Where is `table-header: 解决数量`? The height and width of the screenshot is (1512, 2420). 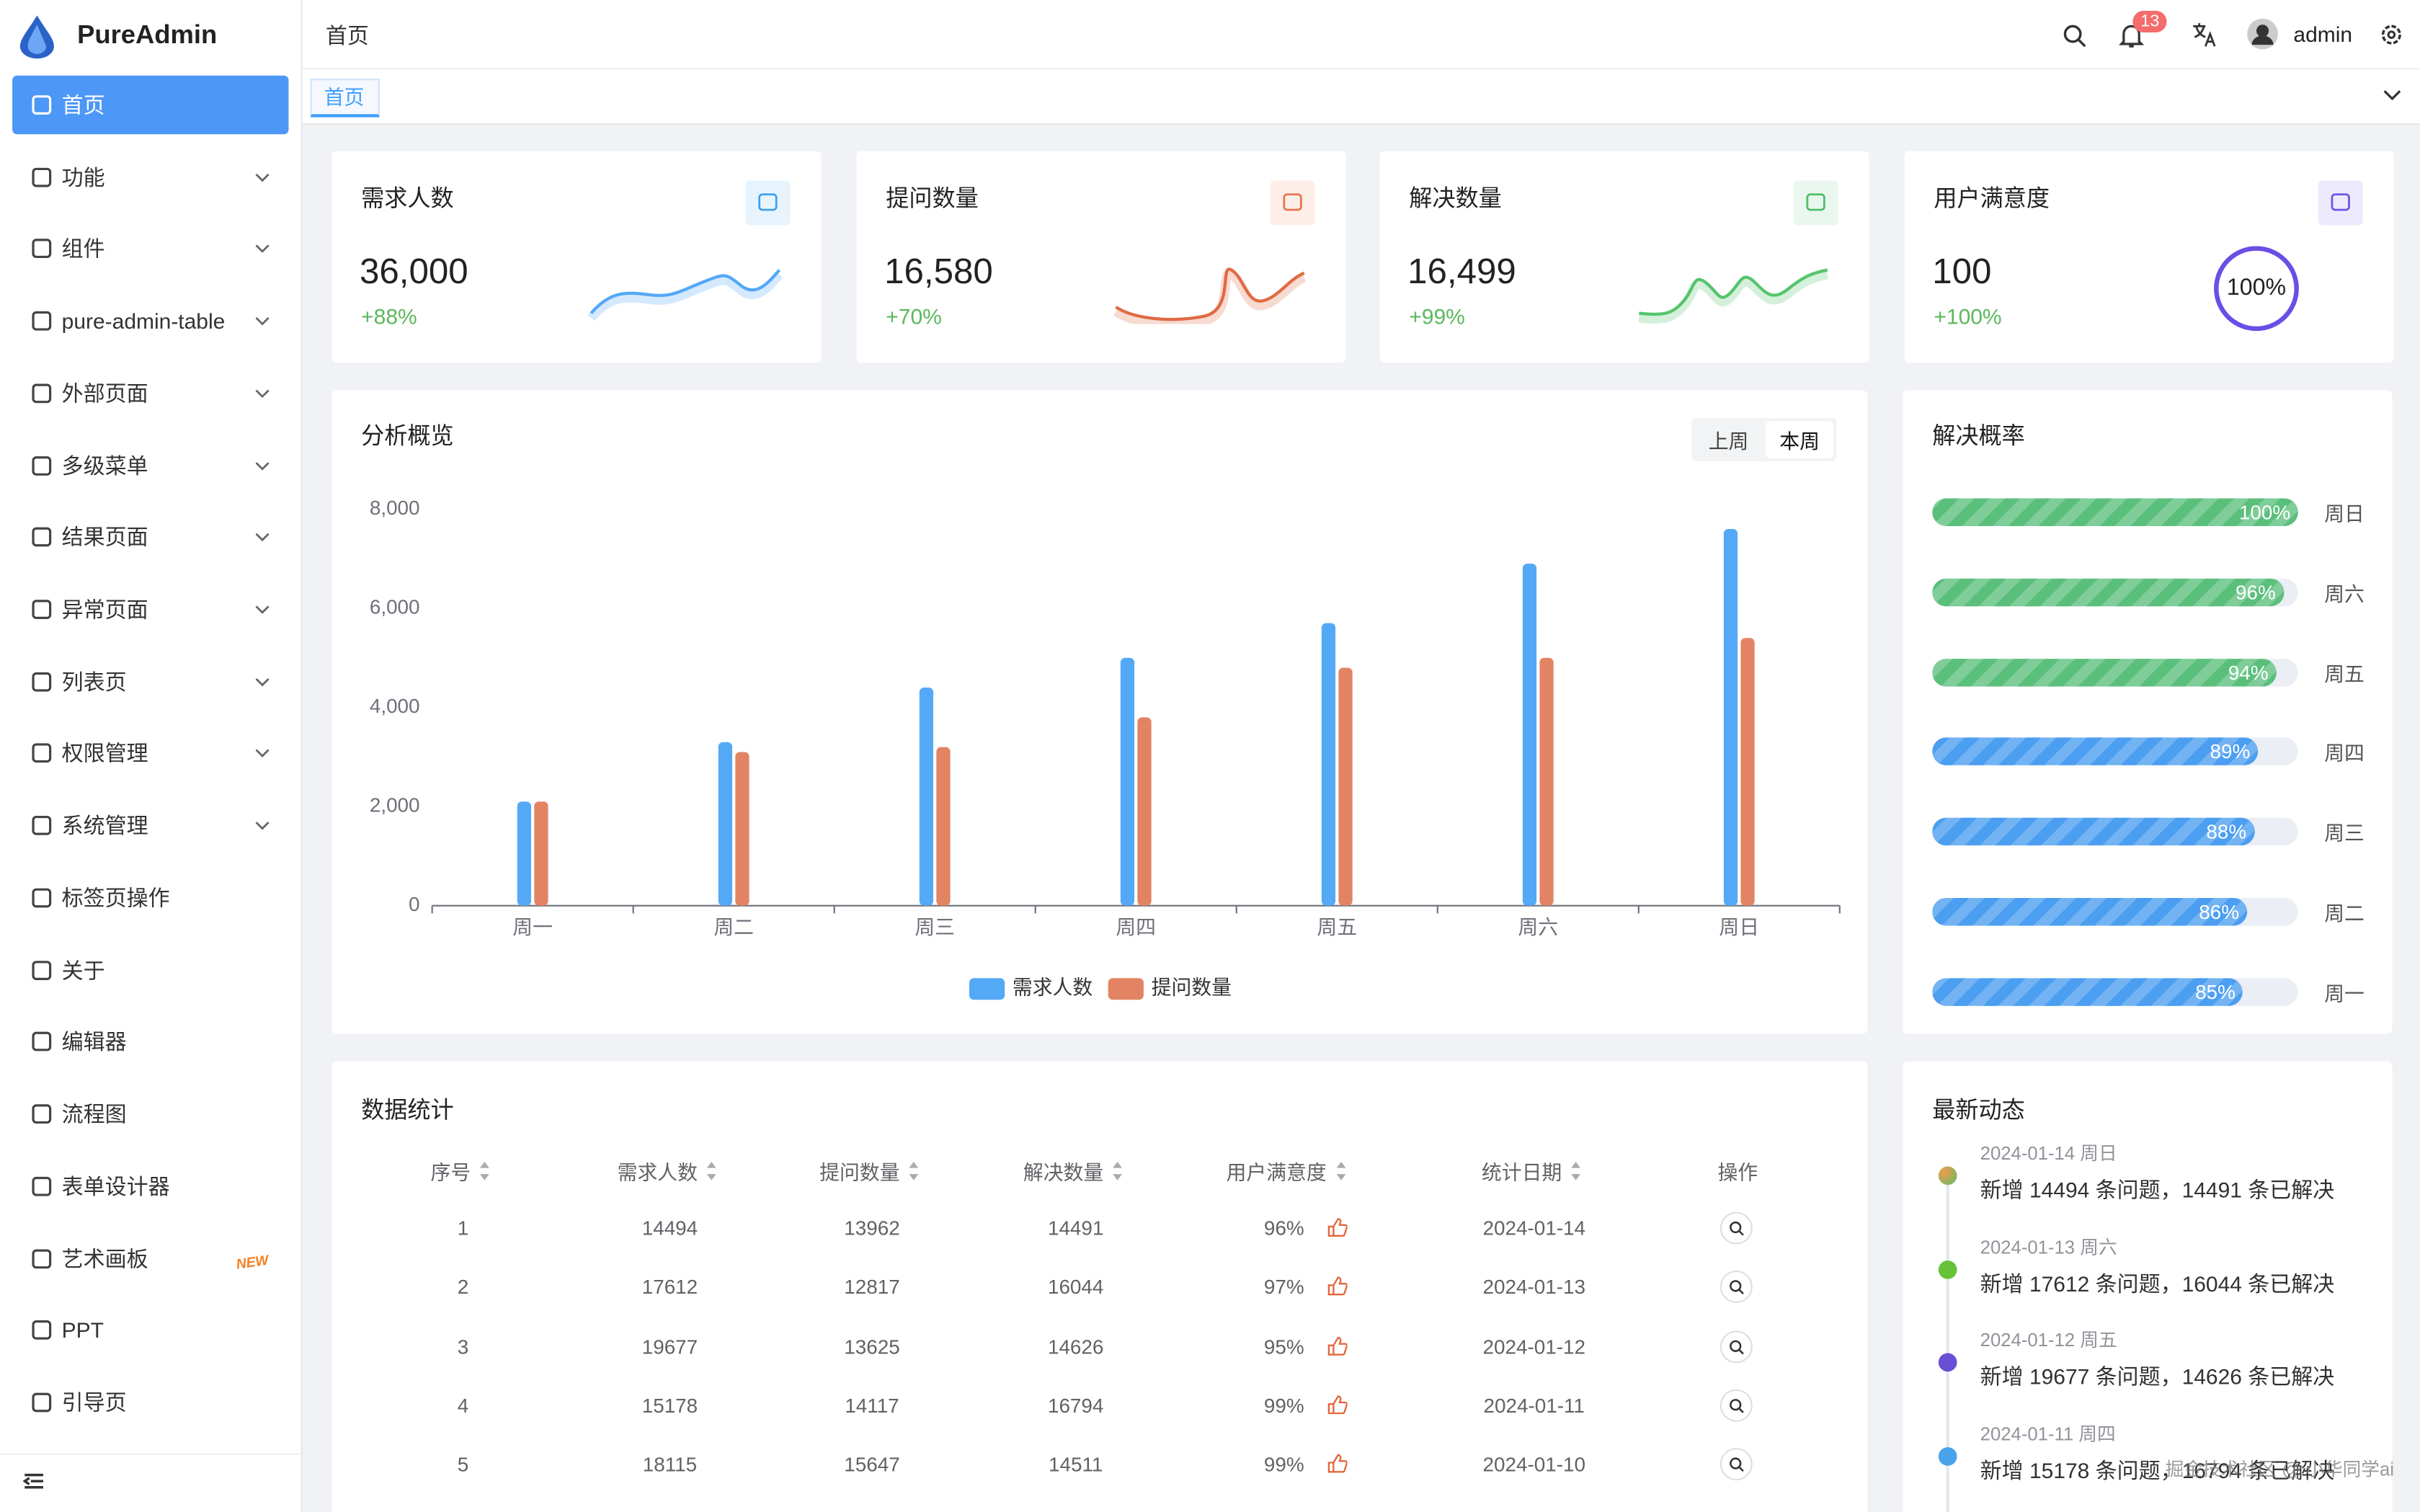 table-header: 解决数量 is located at coordinates (1063, 1172).